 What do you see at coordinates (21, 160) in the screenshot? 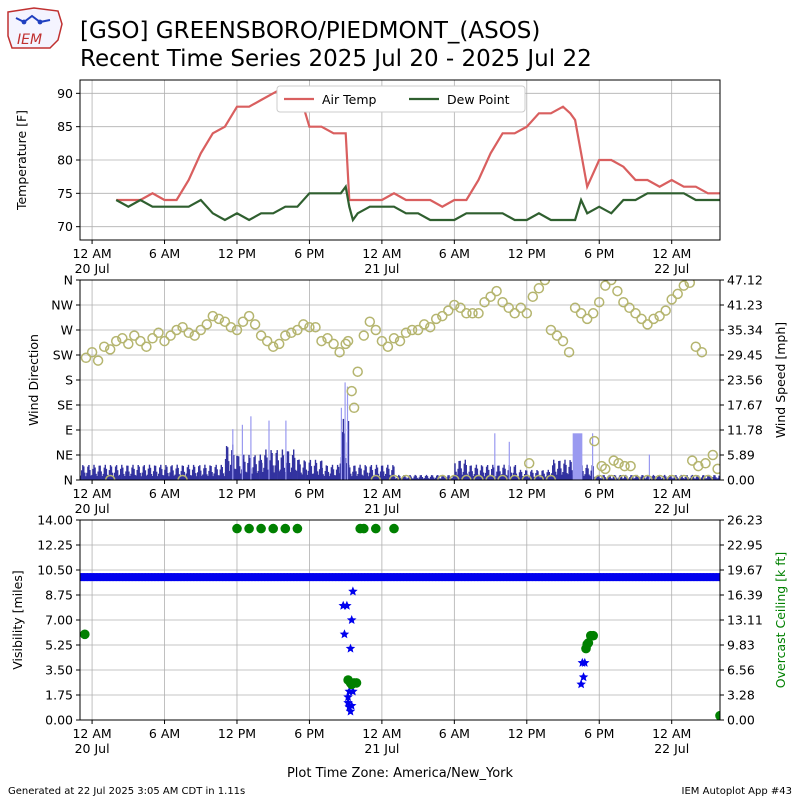
I see `temperature-axis-label: Temperature [F]` at bounding box center [21, 160].